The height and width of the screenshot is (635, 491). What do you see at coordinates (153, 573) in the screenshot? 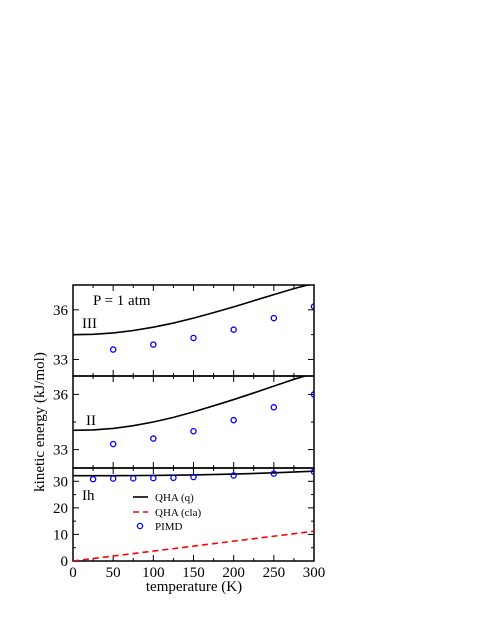
I see `x-tick-label: 100` at bounding box center [153, 573].